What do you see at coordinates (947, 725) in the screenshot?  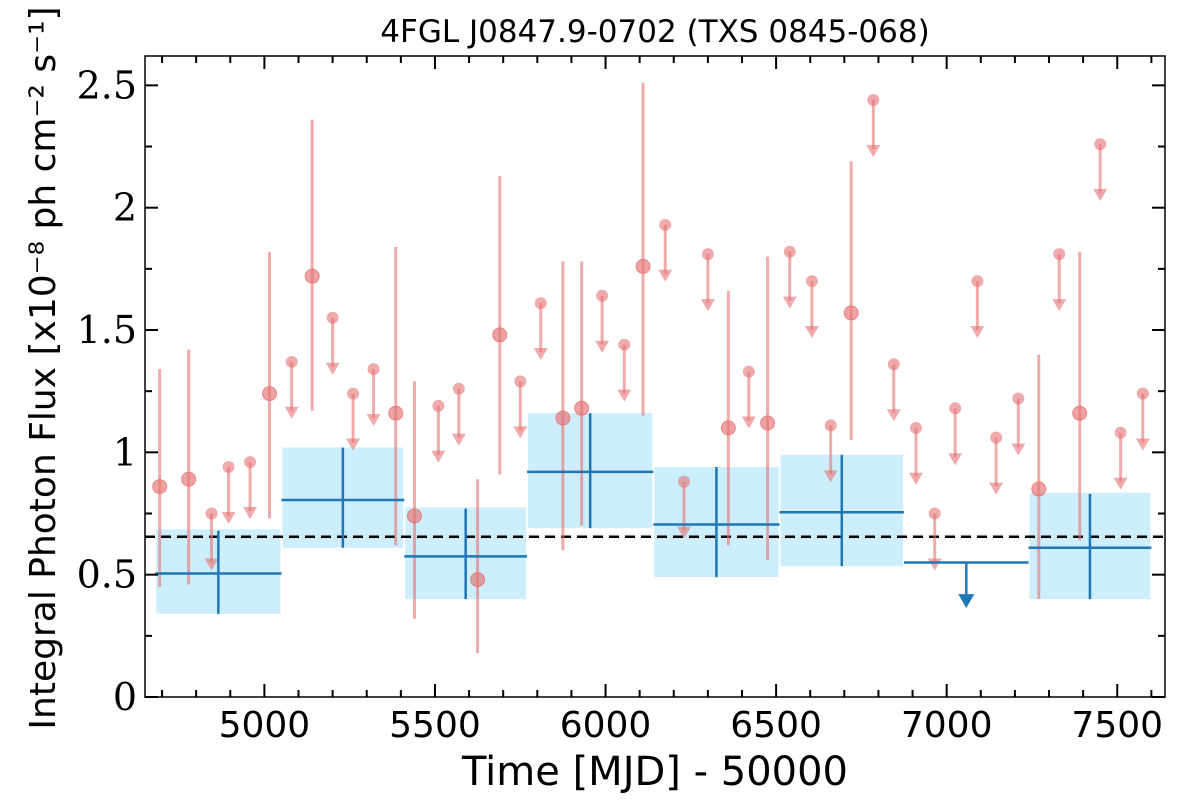 I see `x-tick-label-4: 7000` at bounding box center [947, 725].